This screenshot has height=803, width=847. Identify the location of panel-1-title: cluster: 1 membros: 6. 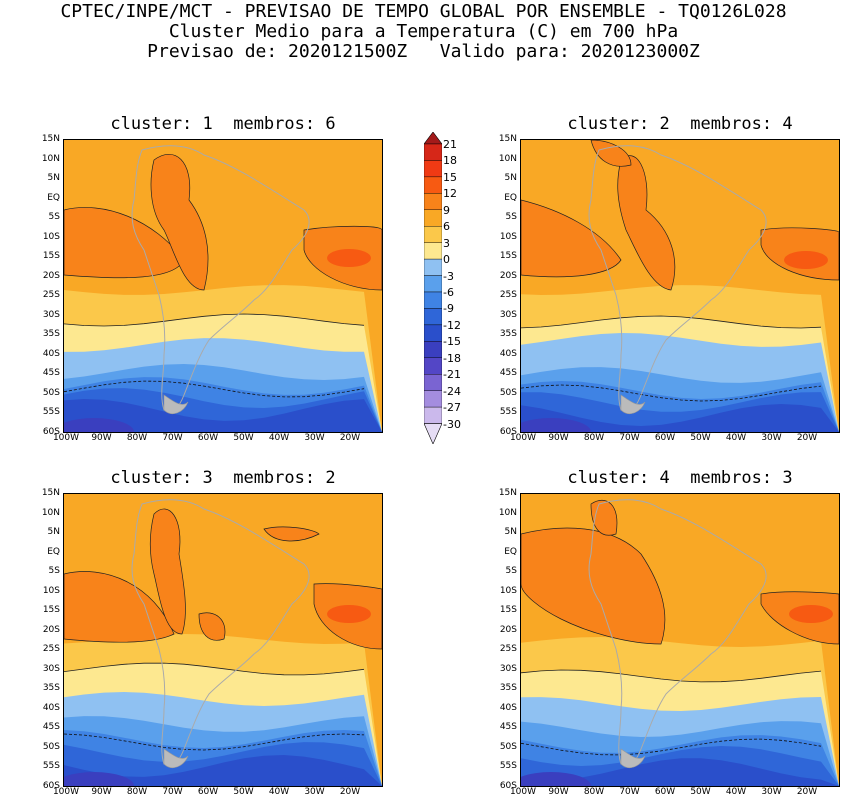
(223, 124).